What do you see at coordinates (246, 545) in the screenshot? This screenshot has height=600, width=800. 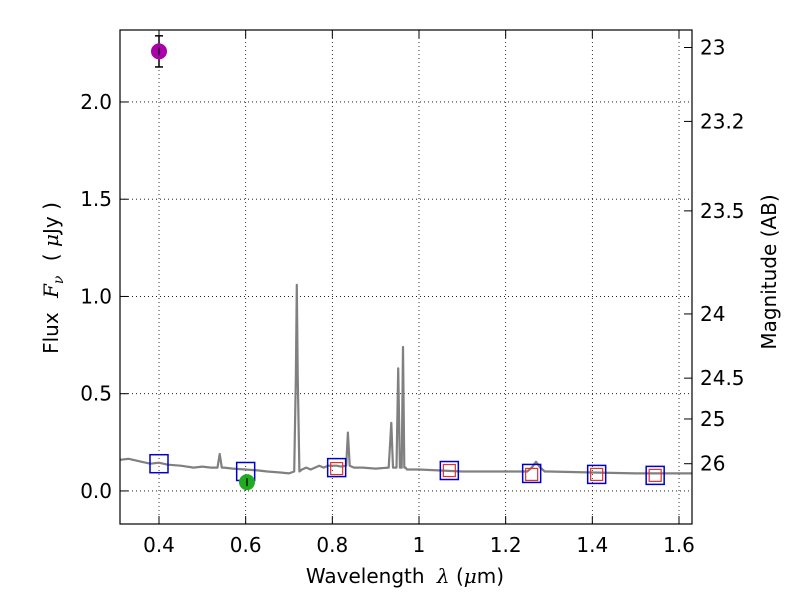 I see `x-tick-label: 0.6` at bounding box center [246, 545].